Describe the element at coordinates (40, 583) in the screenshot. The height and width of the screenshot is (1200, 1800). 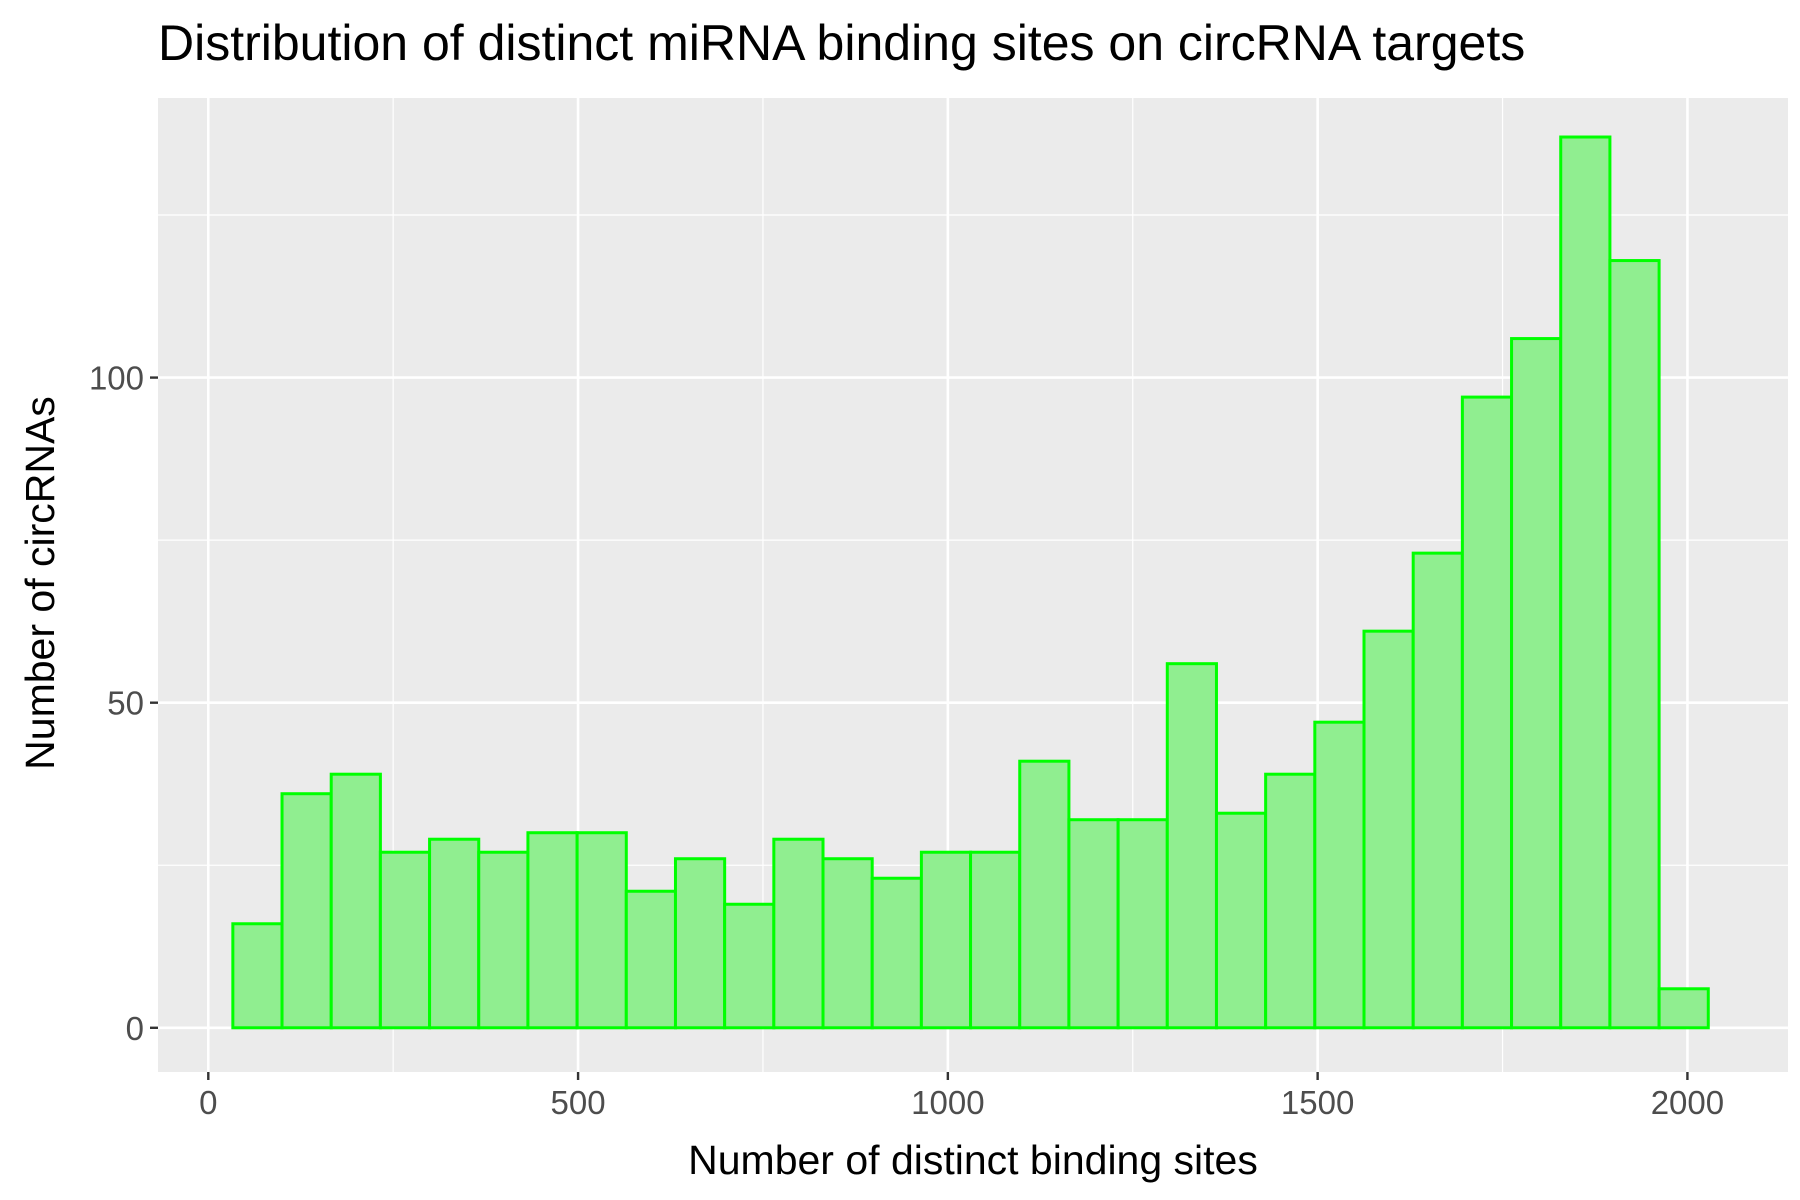
I see `y-axis-title: Number of circRNAs` at that location.